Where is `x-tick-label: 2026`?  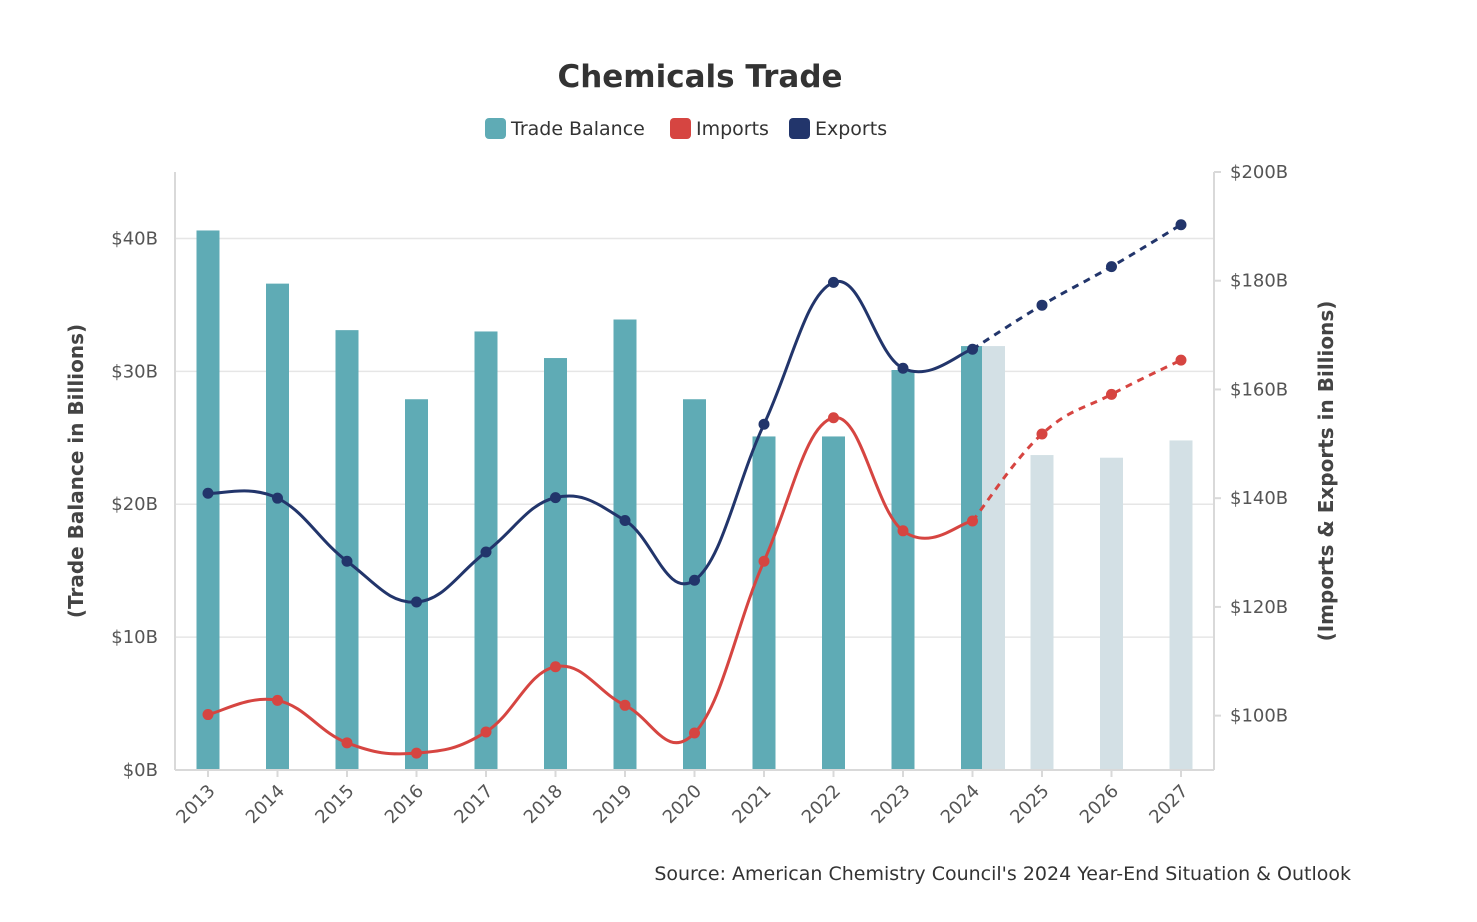 x-tick-label: 2026 is located at coordinates (1099, 804).